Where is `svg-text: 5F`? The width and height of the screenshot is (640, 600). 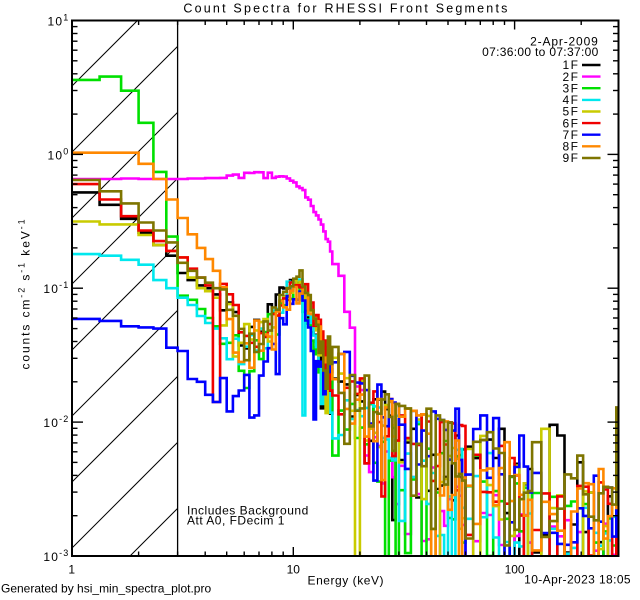
svg-text: 5F is located at coordinates (570, 112).